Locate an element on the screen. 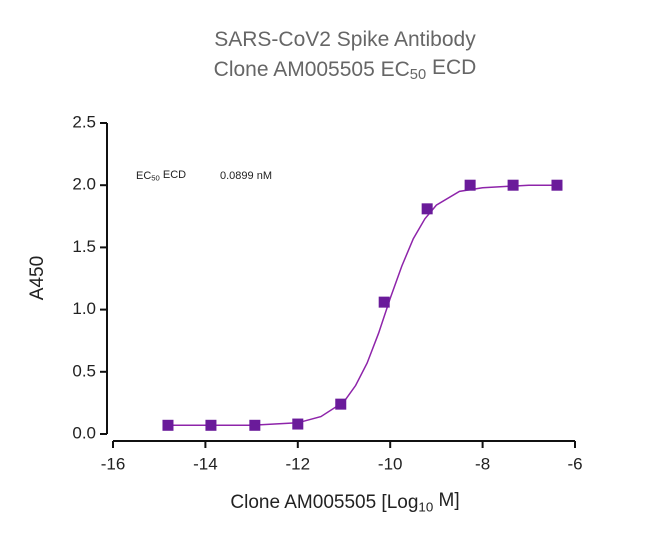  chart-title: SARS-CoV2 Spike Antibody is located at coordinates (345, 39).